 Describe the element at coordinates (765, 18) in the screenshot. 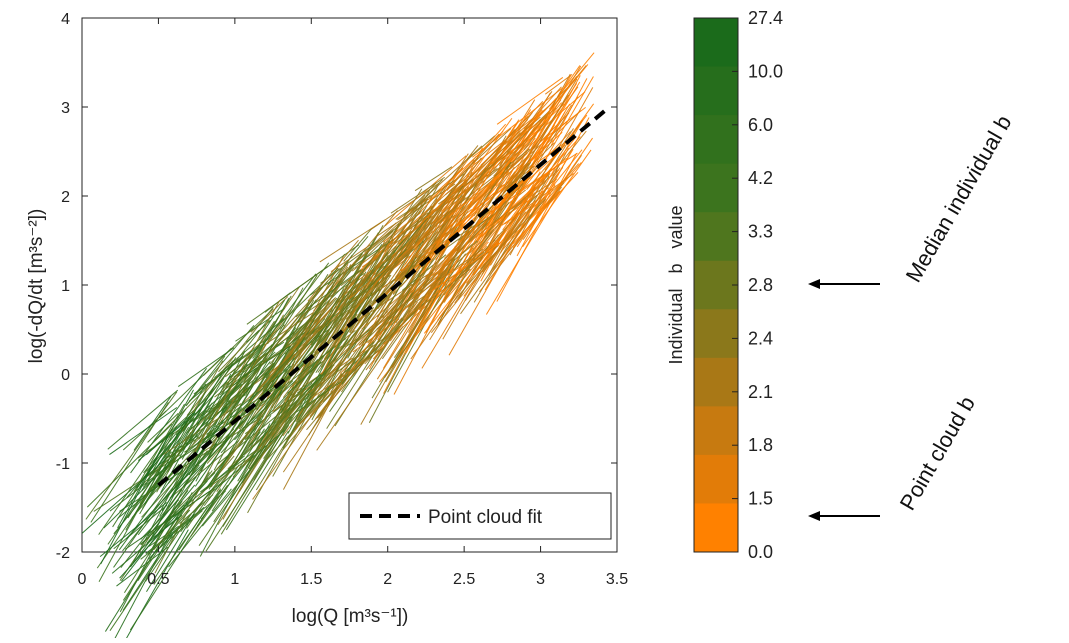

I see `colorbar-tick-label: 27.4` at that location.